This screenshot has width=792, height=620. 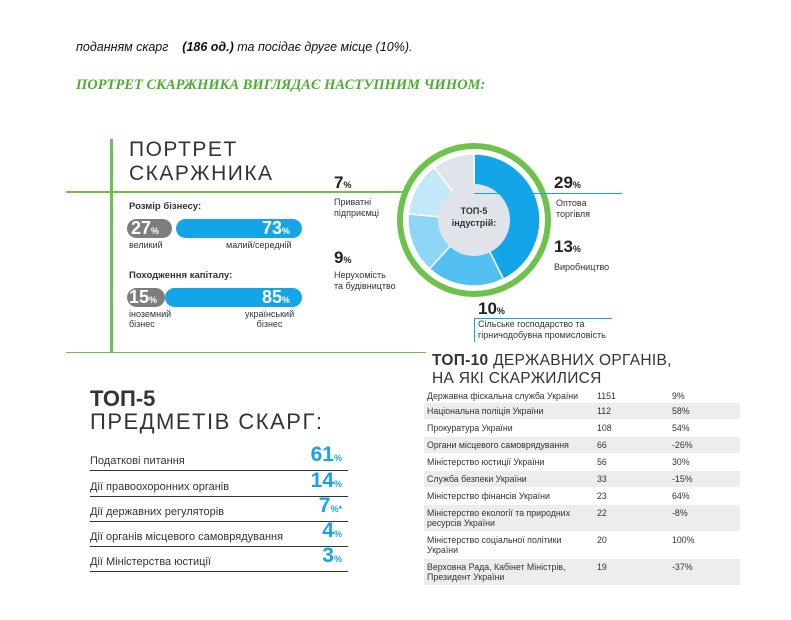 What do you see at coordinates (494, 545) in the screenshot?
I see `agency-name: Міністерство соціальної політики України` at bounding box center [494, 545].